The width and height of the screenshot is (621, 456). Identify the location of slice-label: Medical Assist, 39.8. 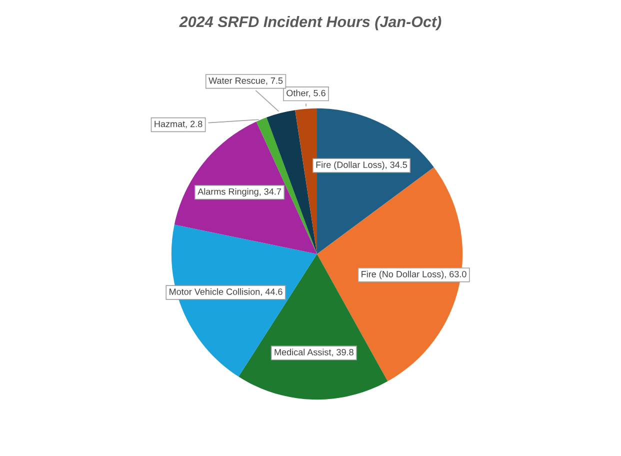
(314, 352).